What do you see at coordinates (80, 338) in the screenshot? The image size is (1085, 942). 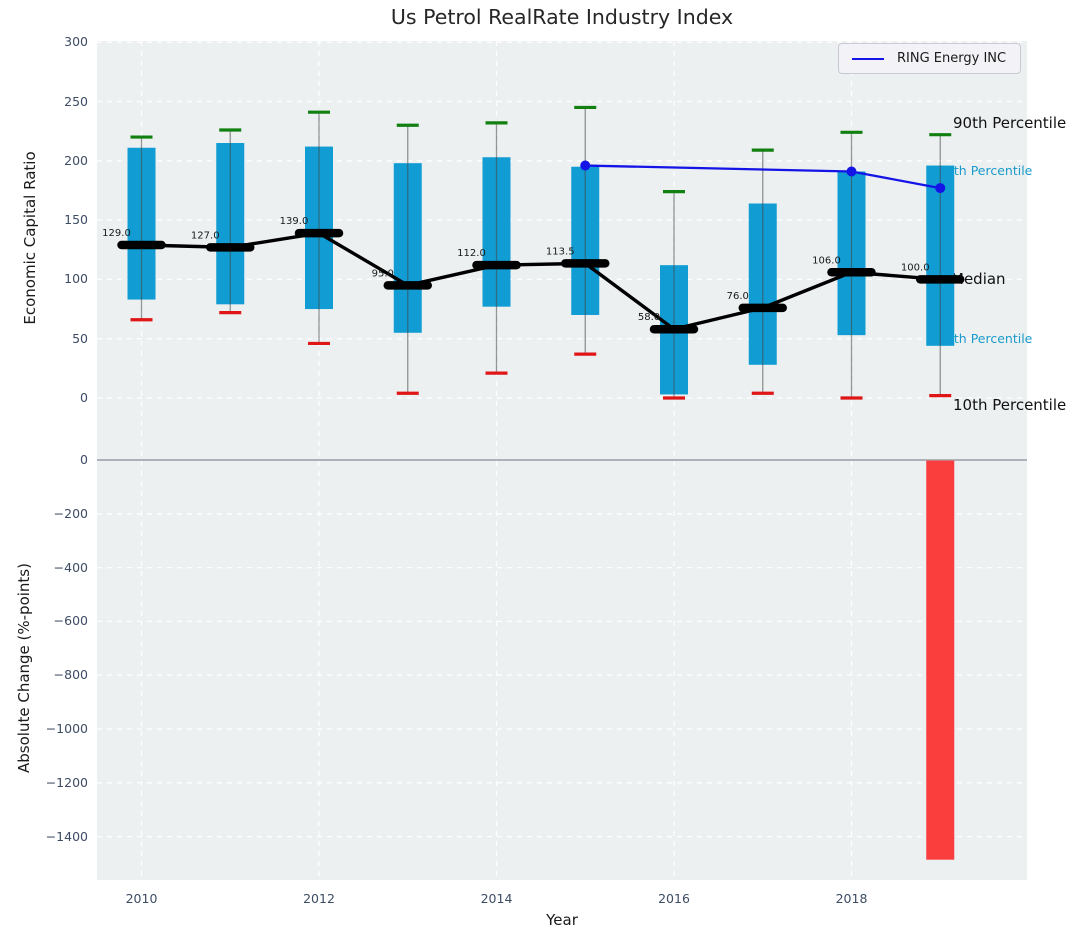 I see `y-tick-label: 50` at bounding box center [80, 338].